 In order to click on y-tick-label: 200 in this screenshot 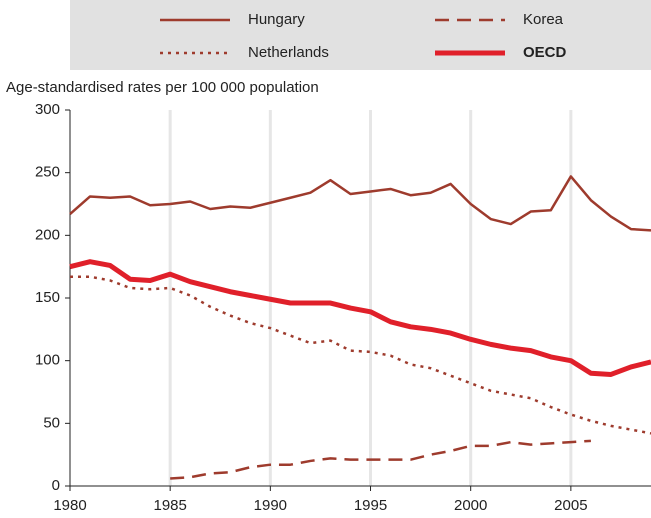, I will do `click(47, 234)`.